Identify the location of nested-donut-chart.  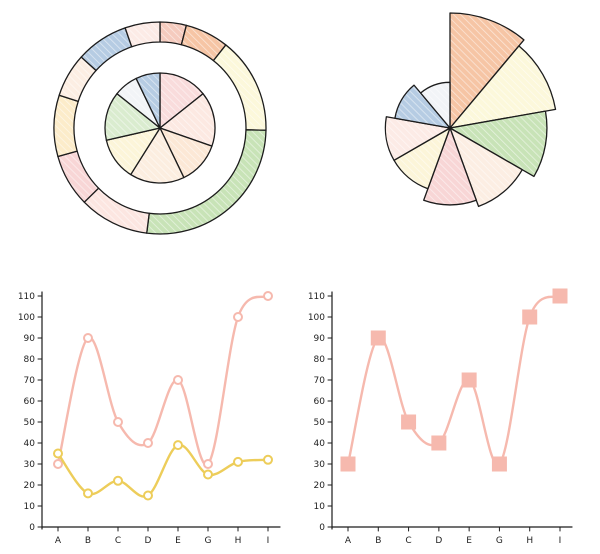
(160, 128).